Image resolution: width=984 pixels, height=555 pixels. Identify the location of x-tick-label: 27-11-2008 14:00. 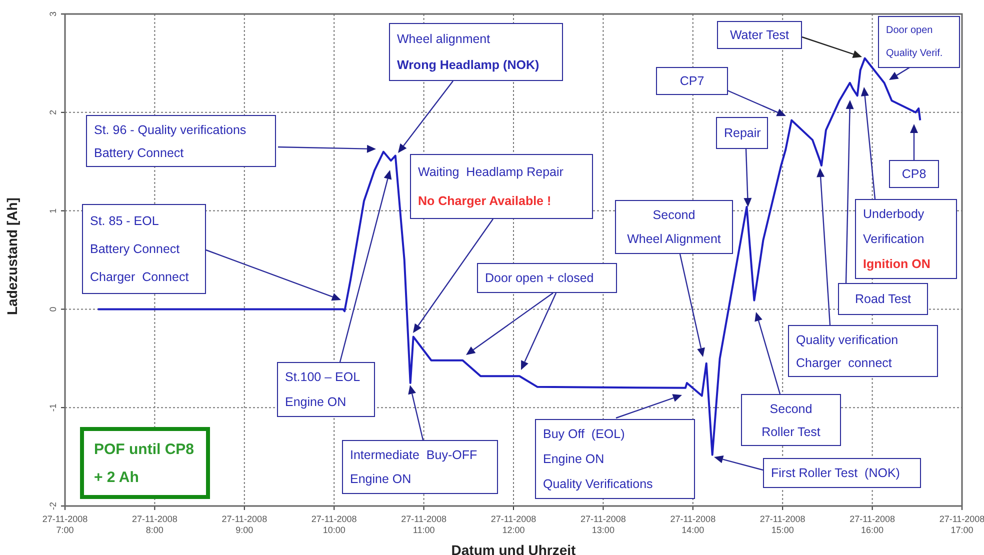
(693, 524).